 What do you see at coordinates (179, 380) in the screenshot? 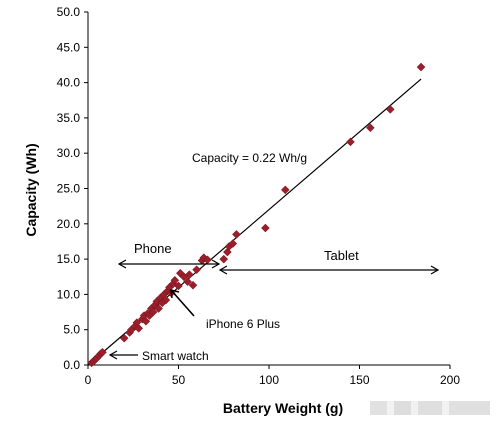
I see `x-tick-label: 50` at bounding box center [179, 380].